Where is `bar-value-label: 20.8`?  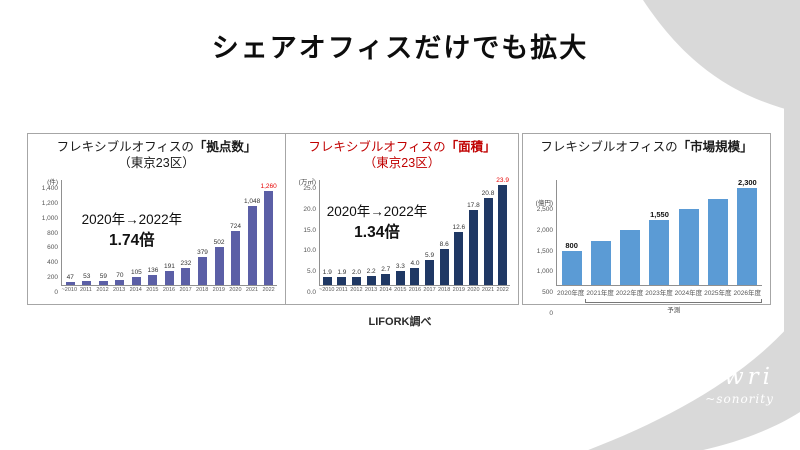
bar-value-label: 20.8 is located at coordinates (488, 193).